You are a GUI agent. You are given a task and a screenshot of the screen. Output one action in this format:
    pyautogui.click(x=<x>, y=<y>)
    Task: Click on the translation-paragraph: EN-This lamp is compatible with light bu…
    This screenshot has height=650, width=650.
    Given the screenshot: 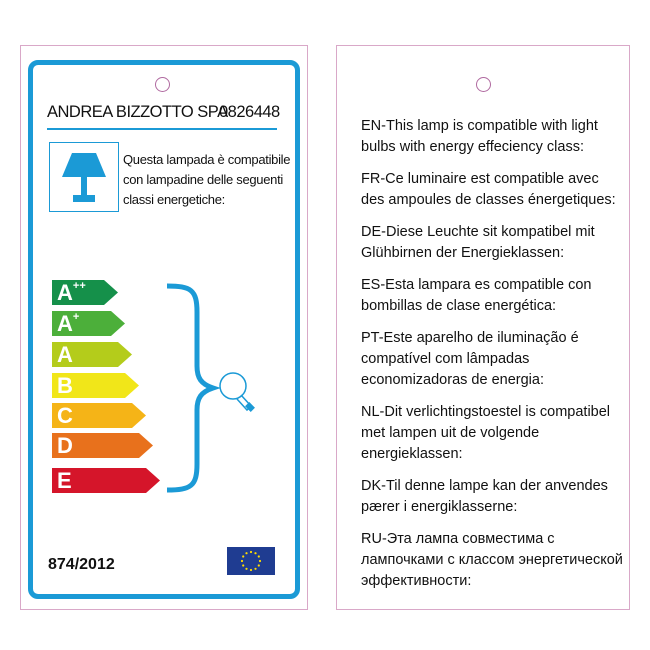 What is the action you would take?
    pyautogui.click(x=479, y=136)
    